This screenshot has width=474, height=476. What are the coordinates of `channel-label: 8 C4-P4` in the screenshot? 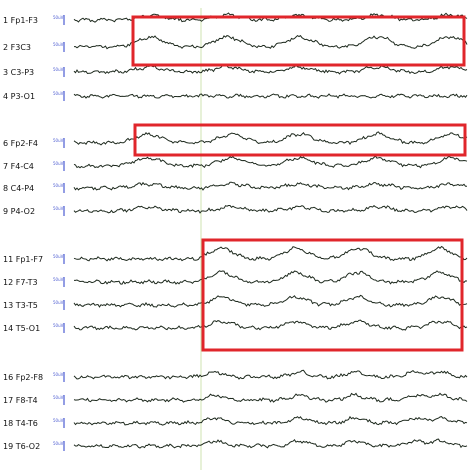 It's located at (18, 188).